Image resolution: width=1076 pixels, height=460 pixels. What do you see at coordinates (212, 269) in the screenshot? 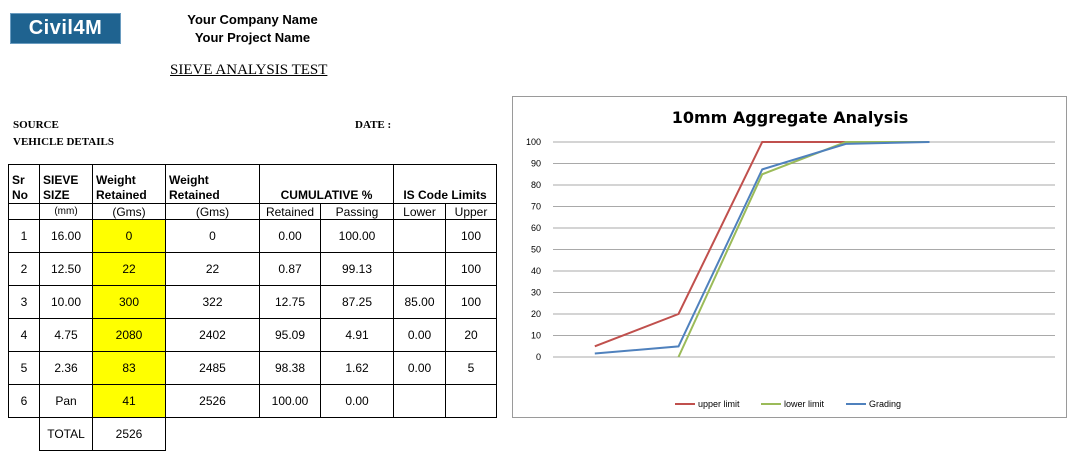
I see `cell-weight-cumulative: 22` at bounding box center [212, 269].